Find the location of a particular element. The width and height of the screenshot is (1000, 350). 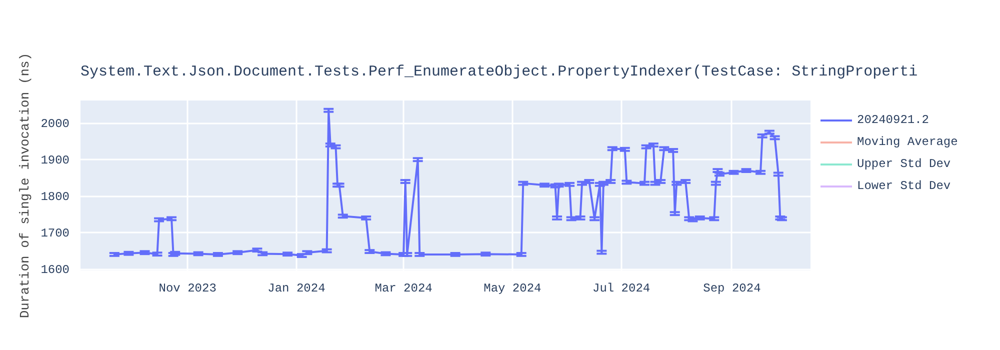

x-tick-label: Jul 2024 is located at coordinates (621, 289).